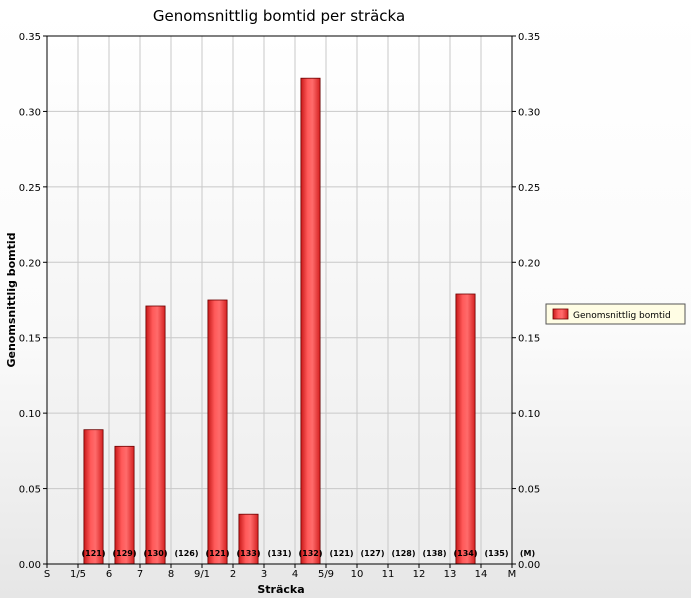 This screenshot has height=602, width=691. What do you see at coordinates (529, 263) in the screenshot?
I see `y-tick-label-right: 0.20` at bounding box center [529, 263].